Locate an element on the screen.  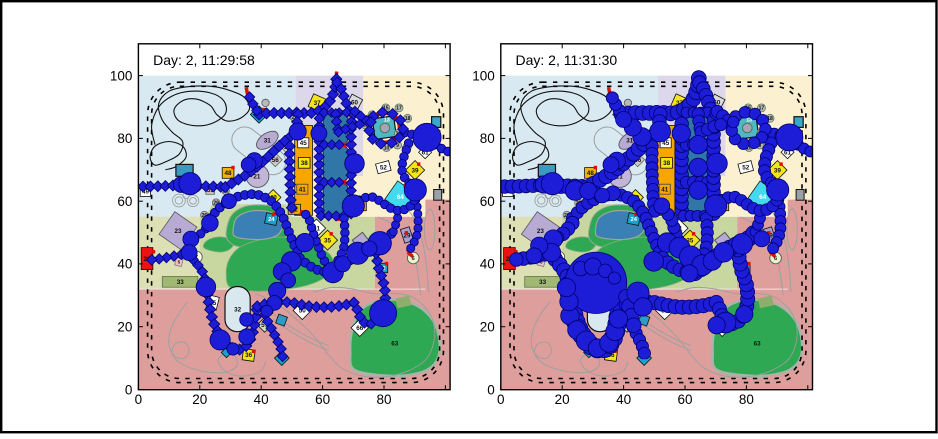
svg-text: Day: 2, 11:31:30 is located at coordinates (567, 60).